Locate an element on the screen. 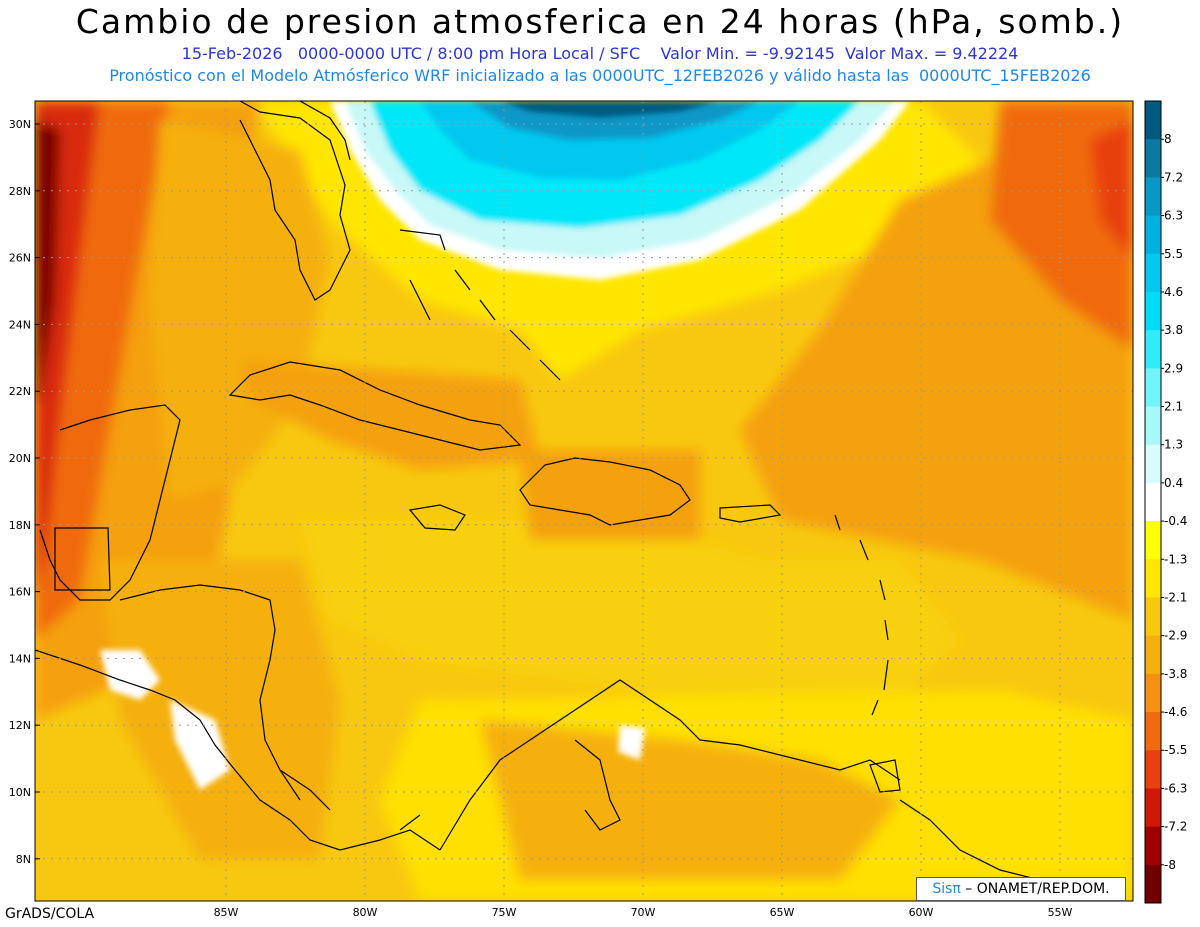 Image resolution: width=1200 pixels, height=927 pixels. lat-label: 28N is located at coordinates (20, 191).